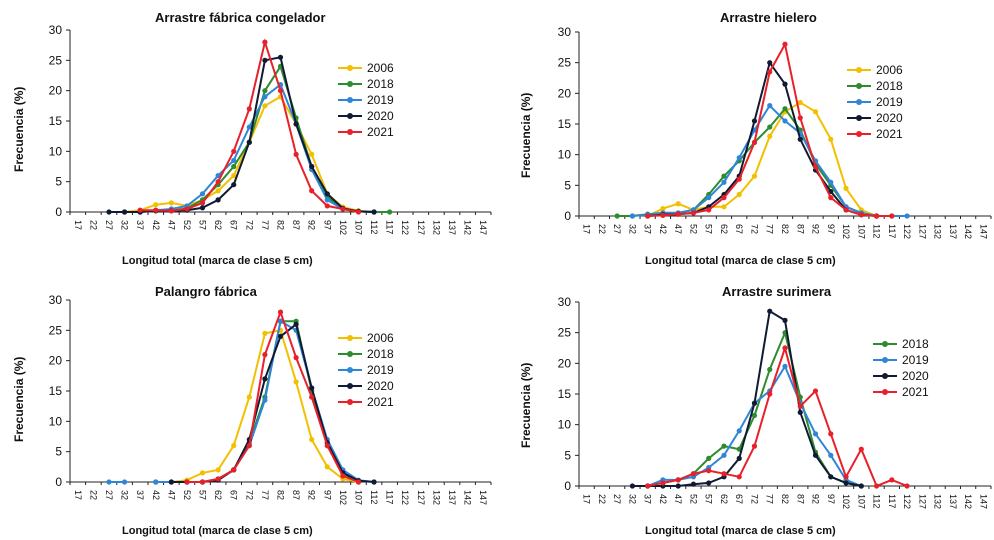  What do you see at coordinates (565, 425) in the screenshot?
I see `y-tick-label: 10` at bounding box center [565, 425].